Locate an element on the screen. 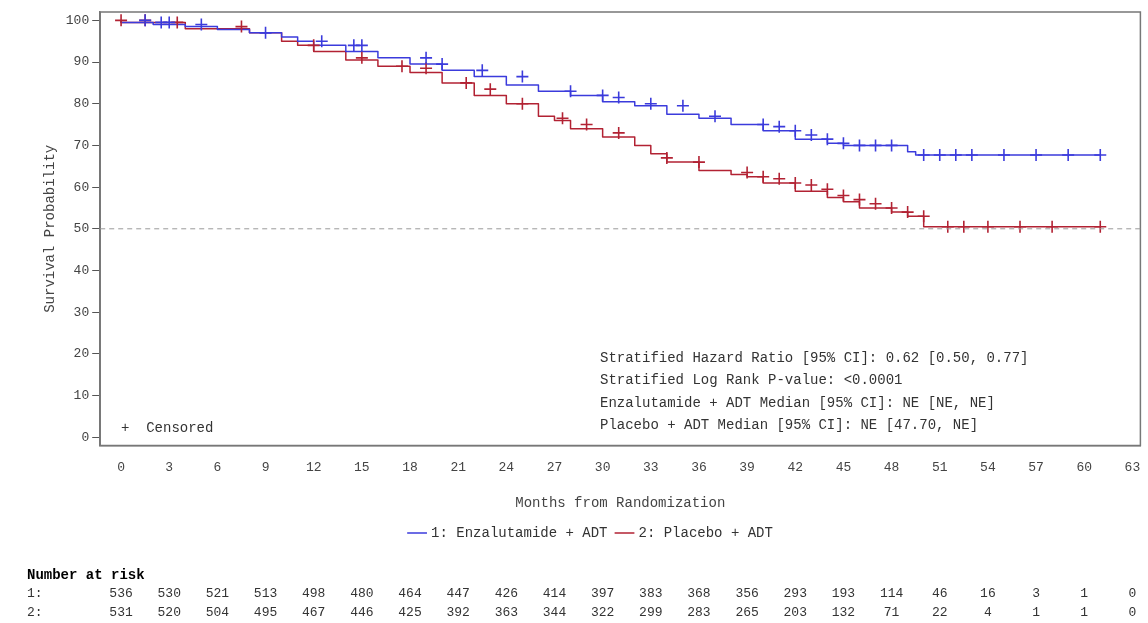  x-tick-label: 24 is located at coordinates (506, 467).